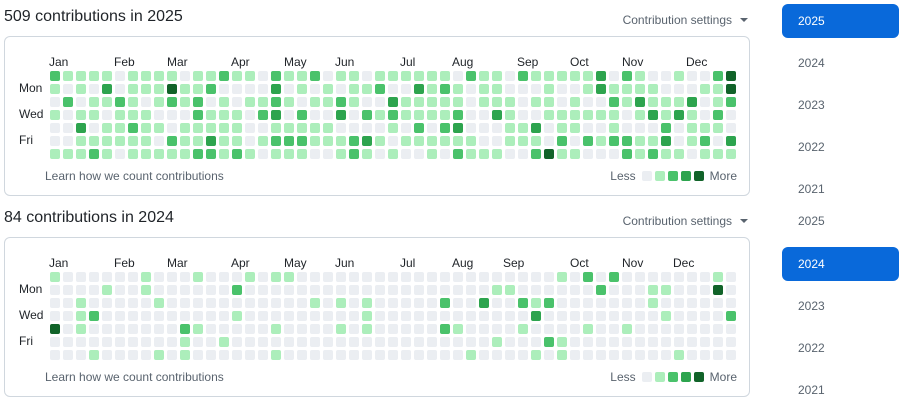 This screenshot has height=400, width=900. I want to click on year-link: 2025, so click(840, 21).